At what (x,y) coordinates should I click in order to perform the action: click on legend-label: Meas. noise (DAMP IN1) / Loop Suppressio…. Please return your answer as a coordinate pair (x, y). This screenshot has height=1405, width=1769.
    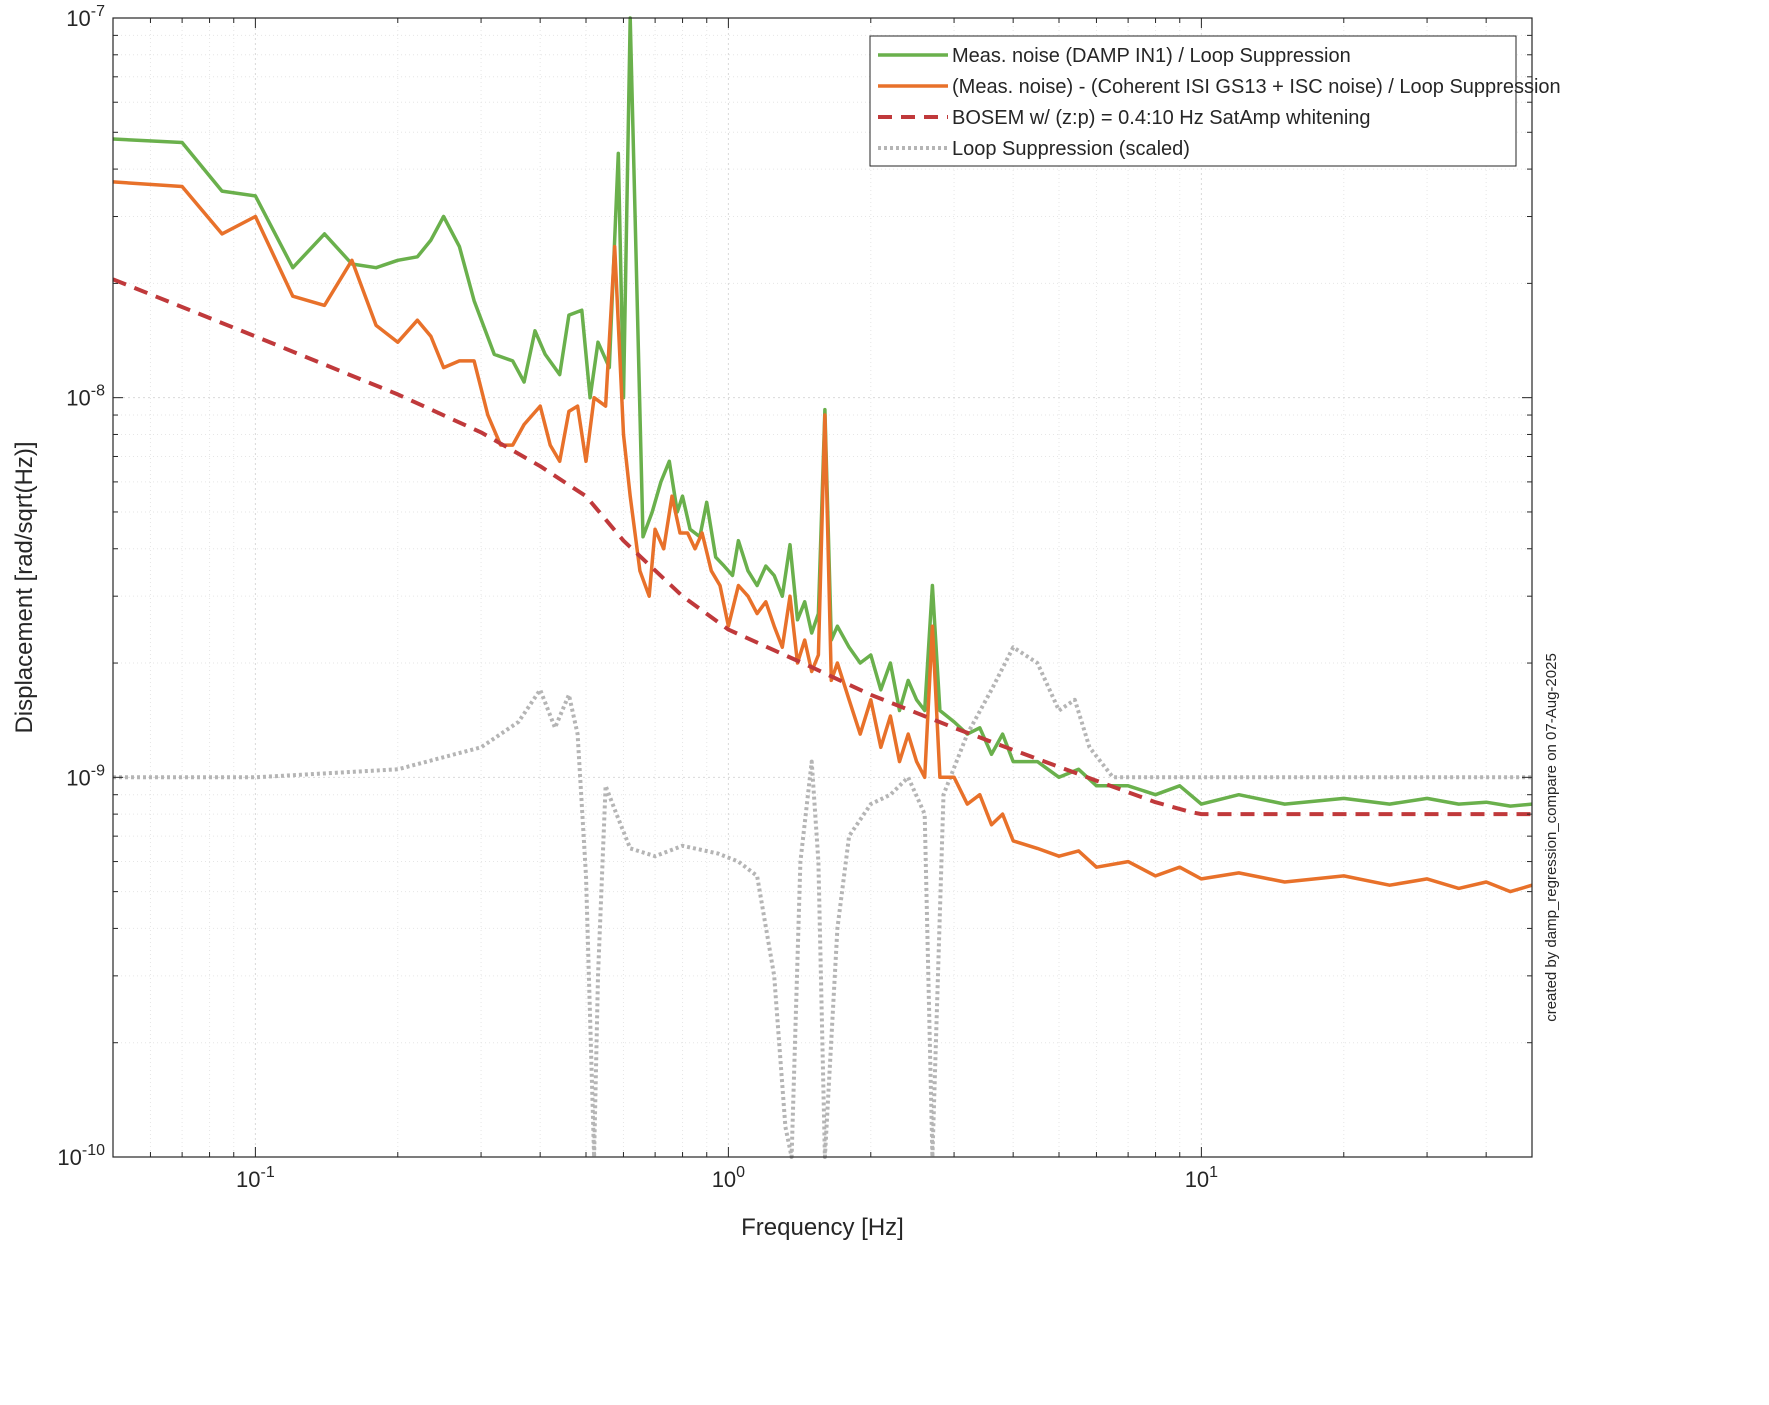
    Looking at the image, I should click on (1151, 56).